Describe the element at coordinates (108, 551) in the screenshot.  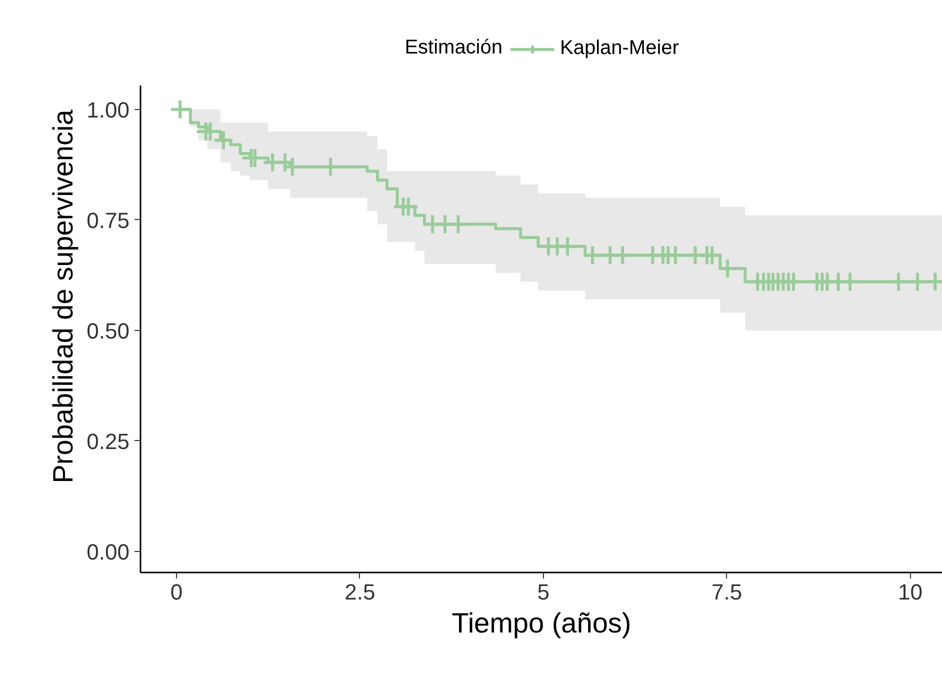
I see `y-tick-label: 0.00` at that location.